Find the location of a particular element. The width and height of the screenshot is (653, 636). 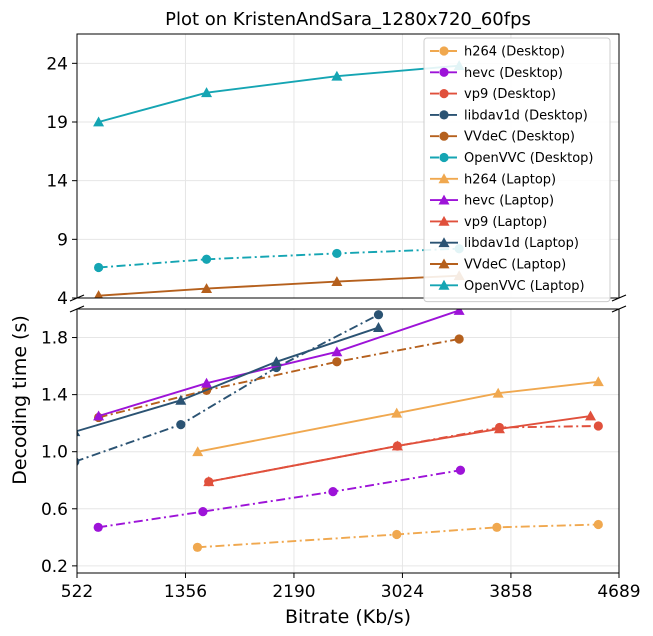

x-tick-label: 4689 is located at coordinates (618, 592).